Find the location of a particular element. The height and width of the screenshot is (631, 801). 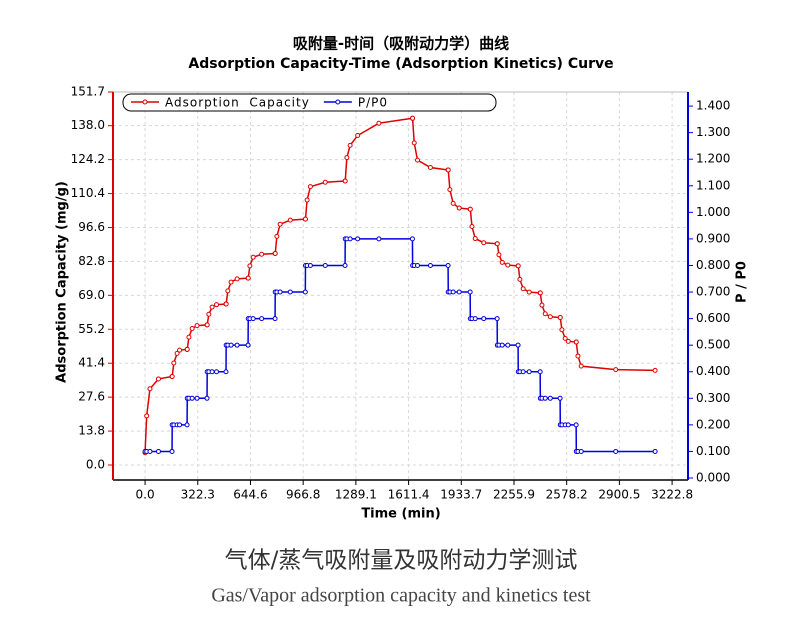

y2-tick-label: 0.200 is located at coordinates (713, 424).